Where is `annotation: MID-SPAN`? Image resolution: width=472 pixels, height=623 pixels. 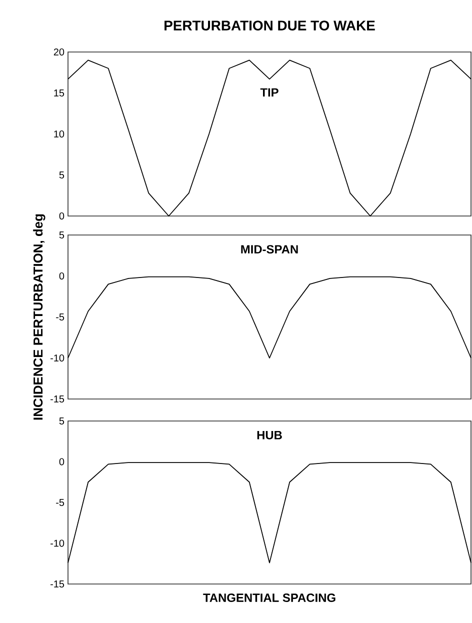
annotation: MID-SPAN is located at coordinates (269, 249).